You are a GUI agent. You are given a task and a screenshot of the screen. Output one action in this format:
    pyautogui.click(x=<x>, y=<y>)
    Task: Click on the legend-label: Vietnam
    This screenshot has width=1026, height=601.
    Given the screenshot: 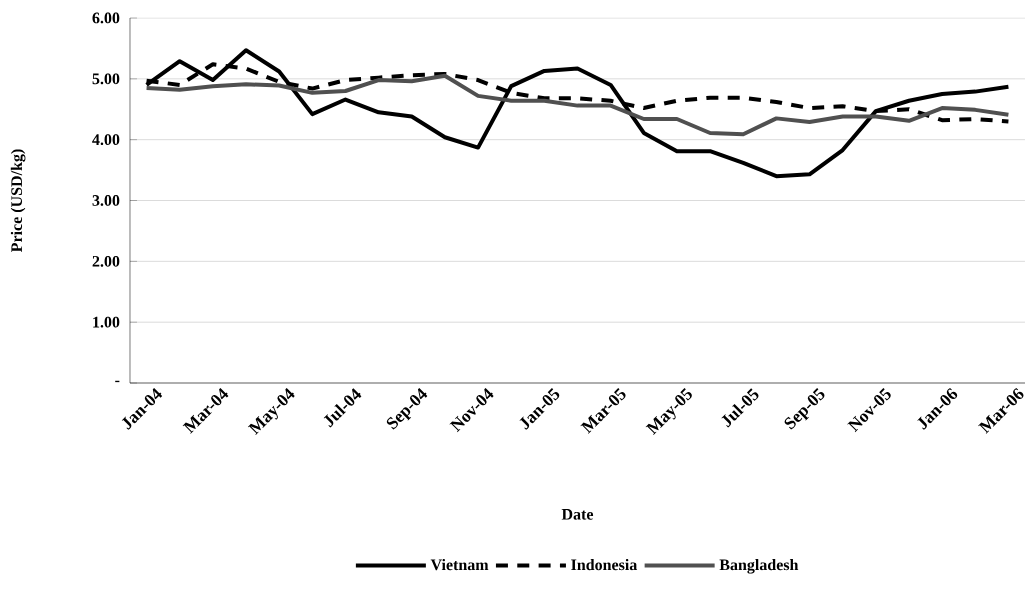 What is the action you would take?
    pyautogui.click(x=459, y=564)
    